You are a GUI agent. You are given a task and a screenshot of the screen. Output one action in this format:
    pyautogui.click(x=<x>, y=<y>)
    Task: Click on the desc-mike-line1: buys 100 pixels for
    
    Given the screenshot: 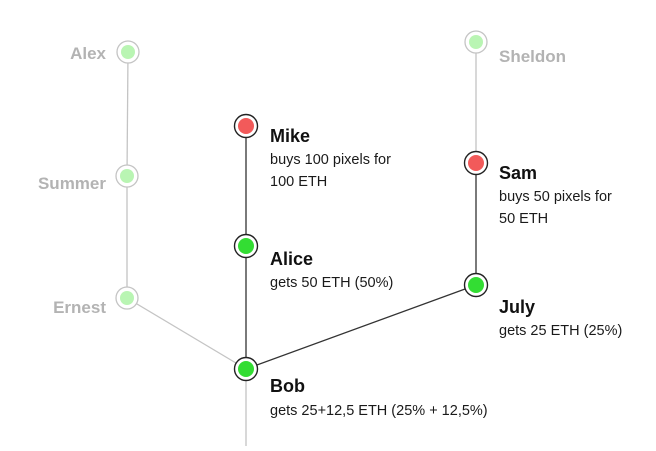 What is the action you would take?
    pyautogui.click(x=330, y=160)
    